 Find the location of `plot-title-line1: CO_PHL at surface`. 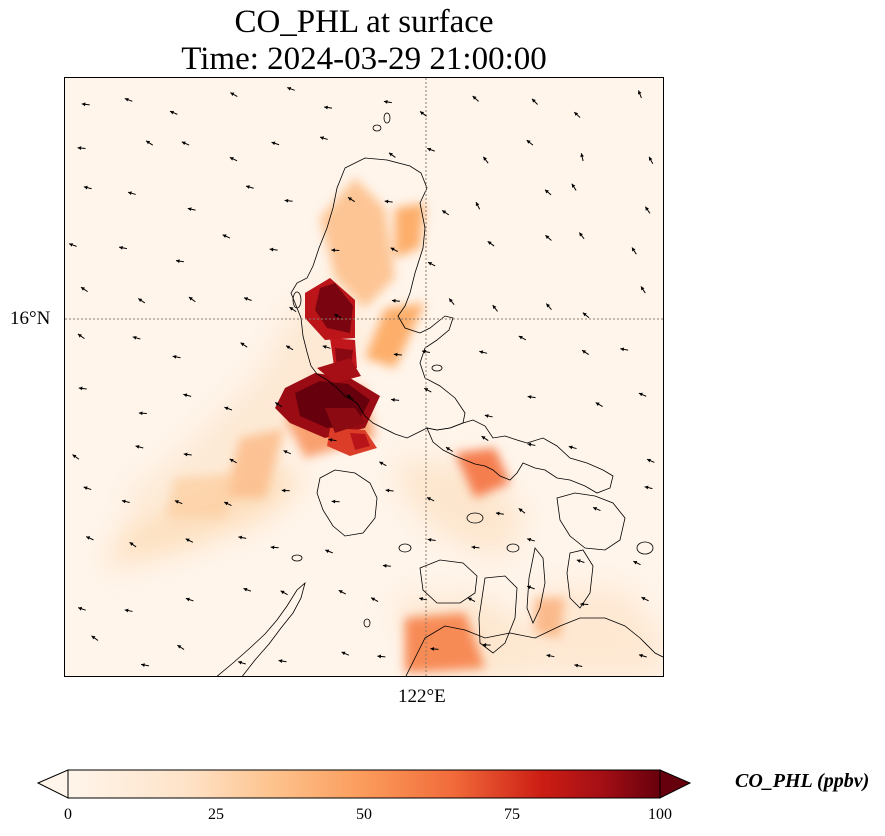

plot-title-line1: CO_PHL at surface is located at coordinates (364, 22).